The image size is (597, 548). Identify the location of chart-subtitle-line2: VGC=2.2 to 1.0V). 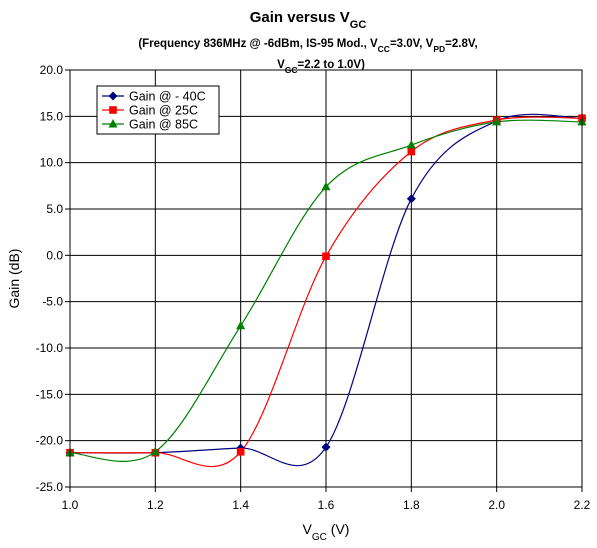
(321, 67).